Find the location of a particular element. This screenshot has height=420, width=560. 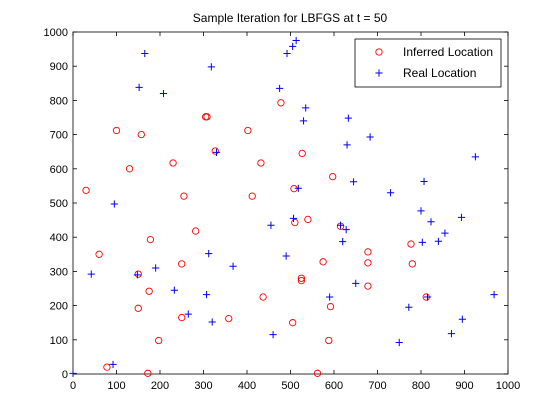

x-tick-label: 200 is located at coordinates (160, 386).